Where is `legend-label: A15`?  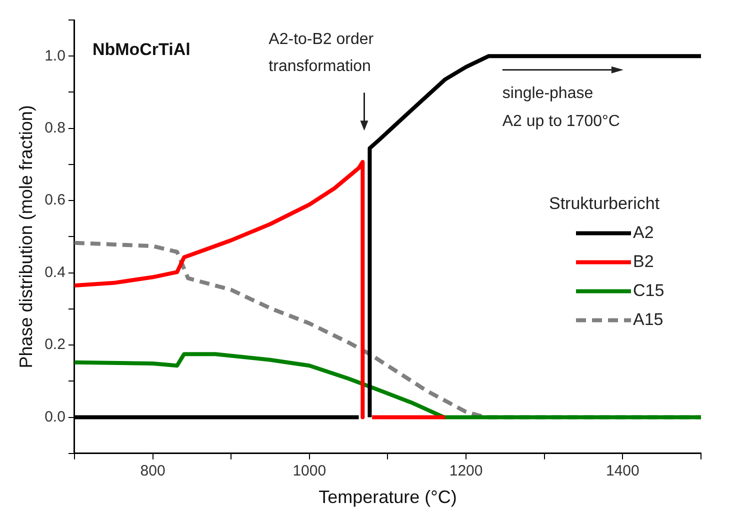
legend-label: A15 is located at coordinates (648, 319).